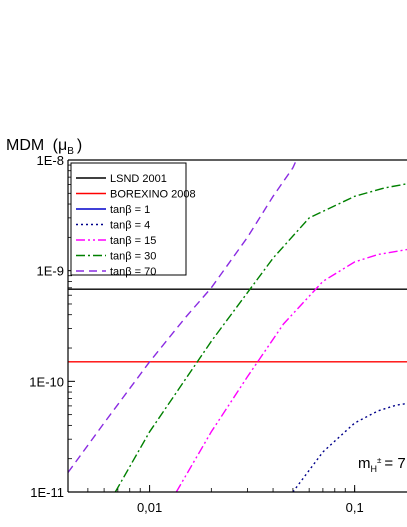  I want to click on y-axis-label: MDM, so click(25, 145).